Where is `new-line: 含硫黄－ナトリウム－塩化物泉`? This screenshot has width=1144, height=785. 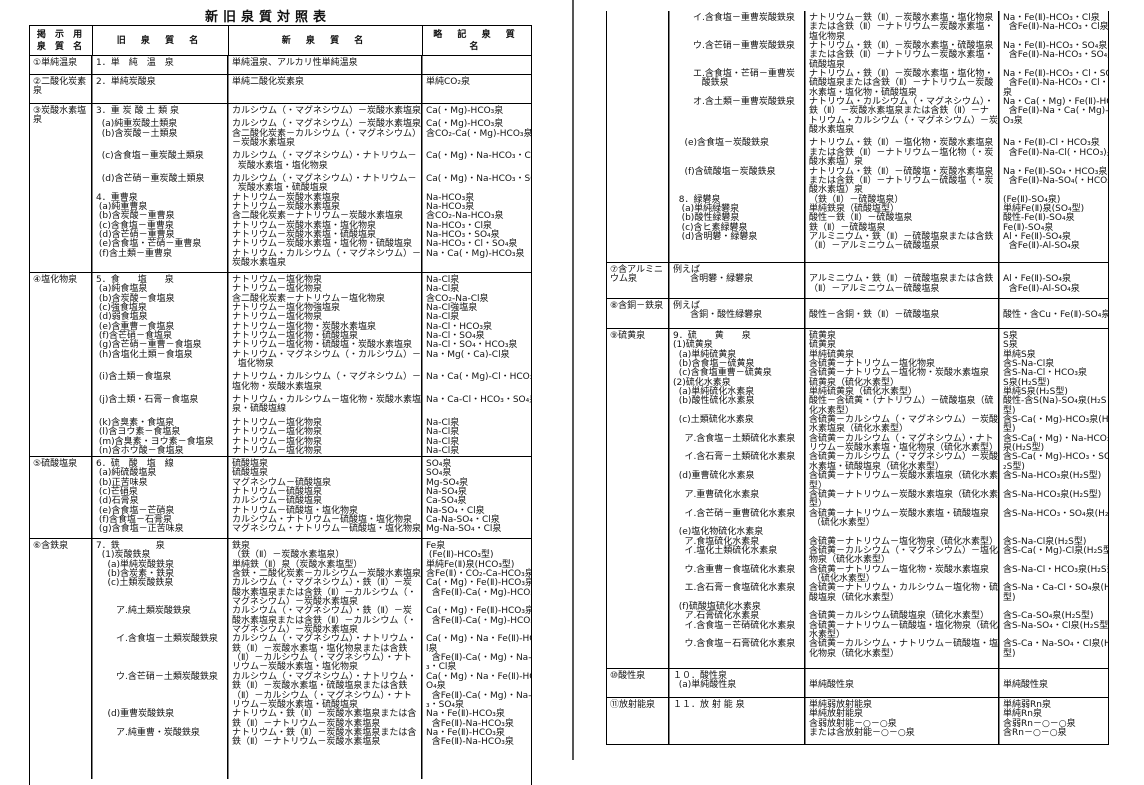
new-line: 含硫黄－ナトリウム－塩化物泉 is located at coordinates (872, 364).